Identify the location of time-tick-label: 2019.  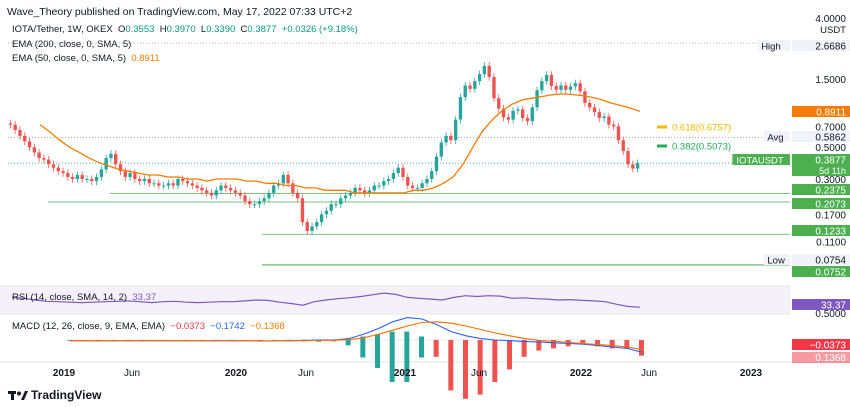
(64, 373).